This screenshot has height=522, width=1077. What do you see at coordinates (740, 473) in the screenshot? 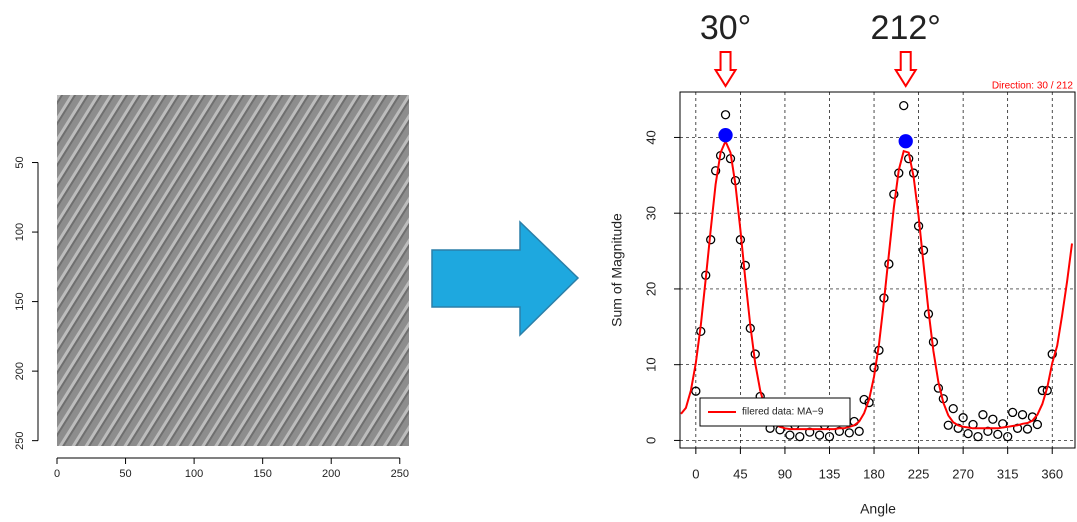
I see `x-tick-label: 45` at bounding box center [740, 473].